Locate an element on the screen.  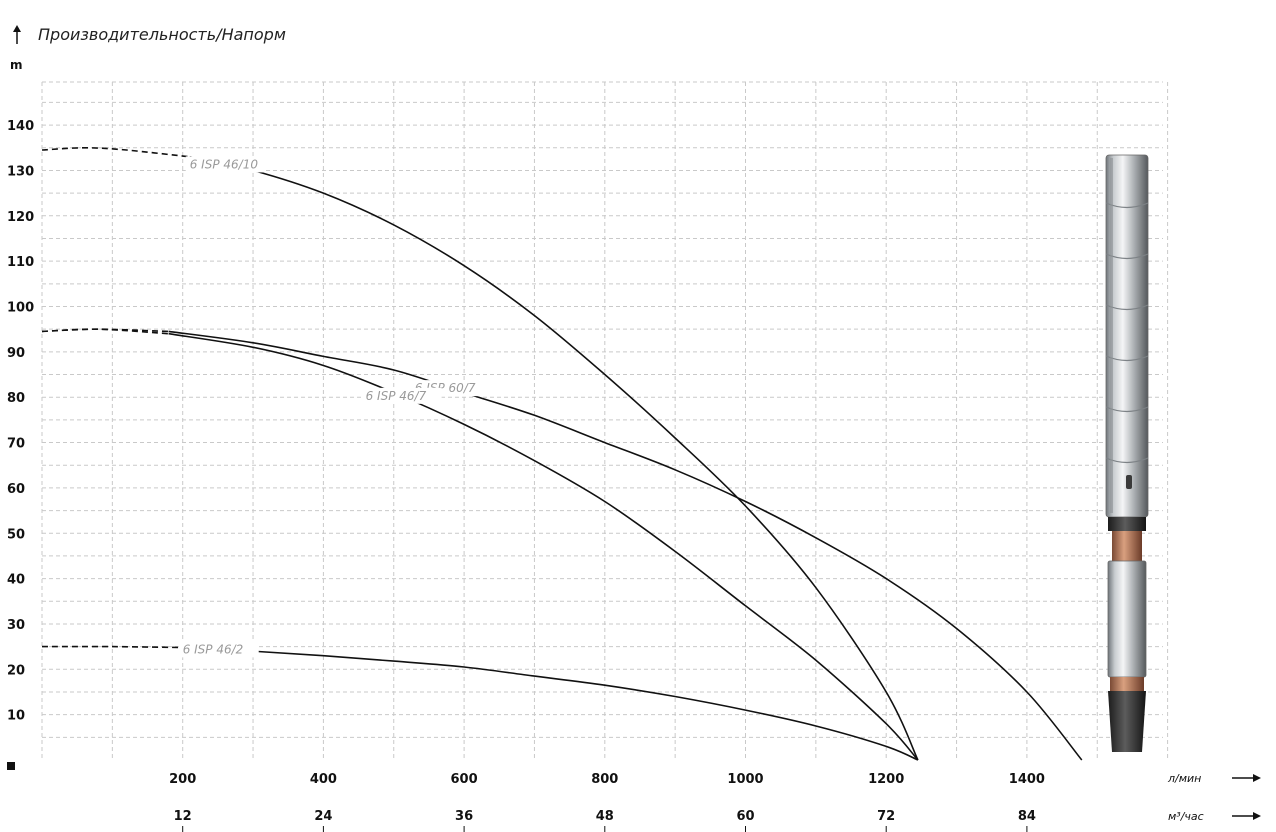
chart-title: Производительность/Напорм is located at coordinates (162, 34).